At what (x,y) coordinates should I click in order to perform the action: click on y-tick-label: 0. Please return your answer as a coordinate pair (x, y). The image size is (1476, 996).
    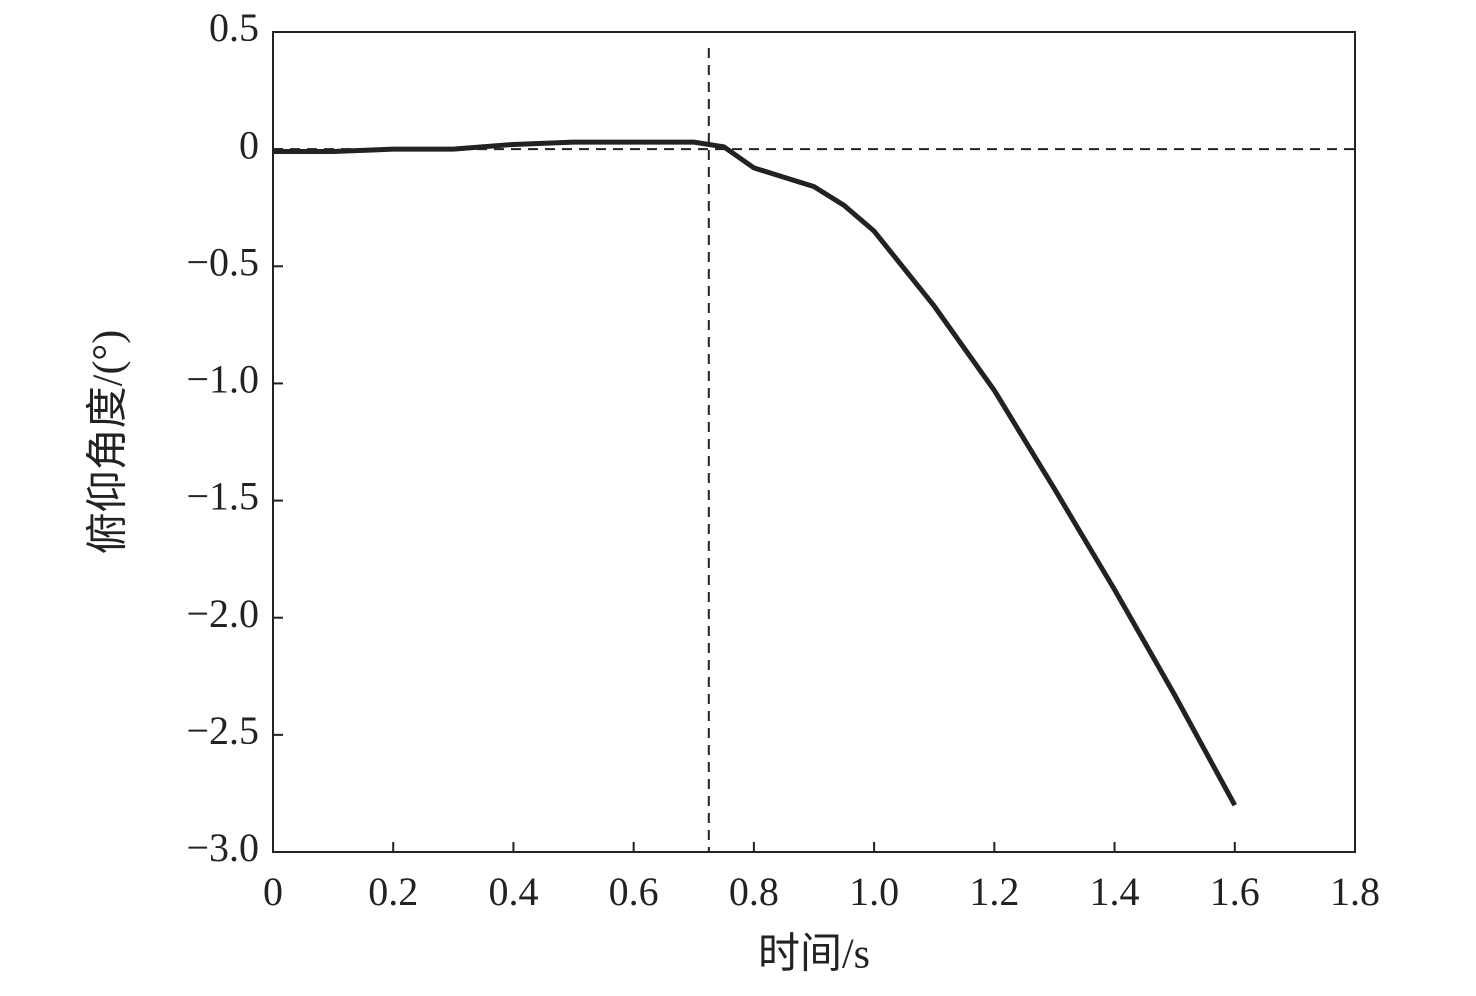
    Looking at the image, I should click on (249, 144).